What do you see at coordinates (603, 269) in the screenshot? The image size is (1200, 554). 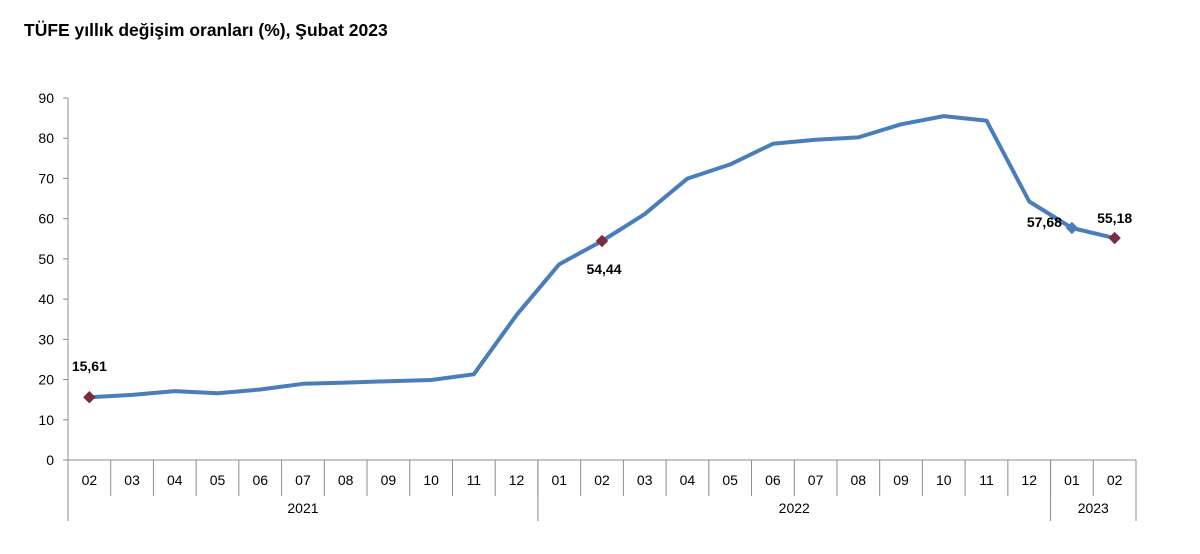 I see `data-label: 54,44` at bounding box center [603, 269].